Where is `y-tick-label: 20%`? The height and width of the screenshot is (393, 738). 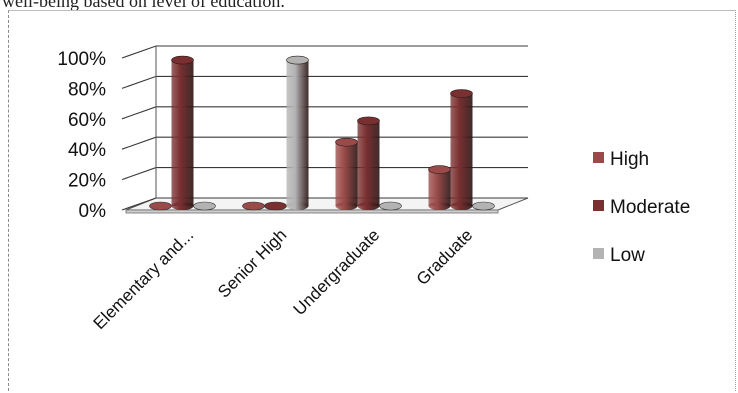
y-tick-label: 20% is located at coordinates (87, 181).